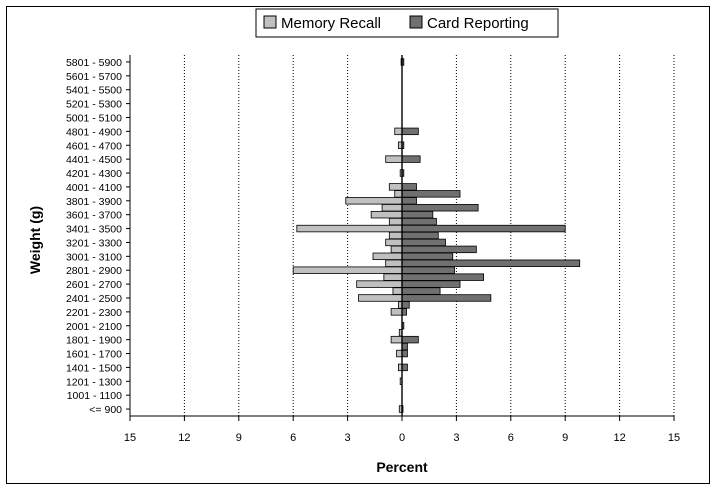  Describe the element at coordinates (94, 174) in the screenshot. I see `y-category-label: 4201 - 4300` at that location.